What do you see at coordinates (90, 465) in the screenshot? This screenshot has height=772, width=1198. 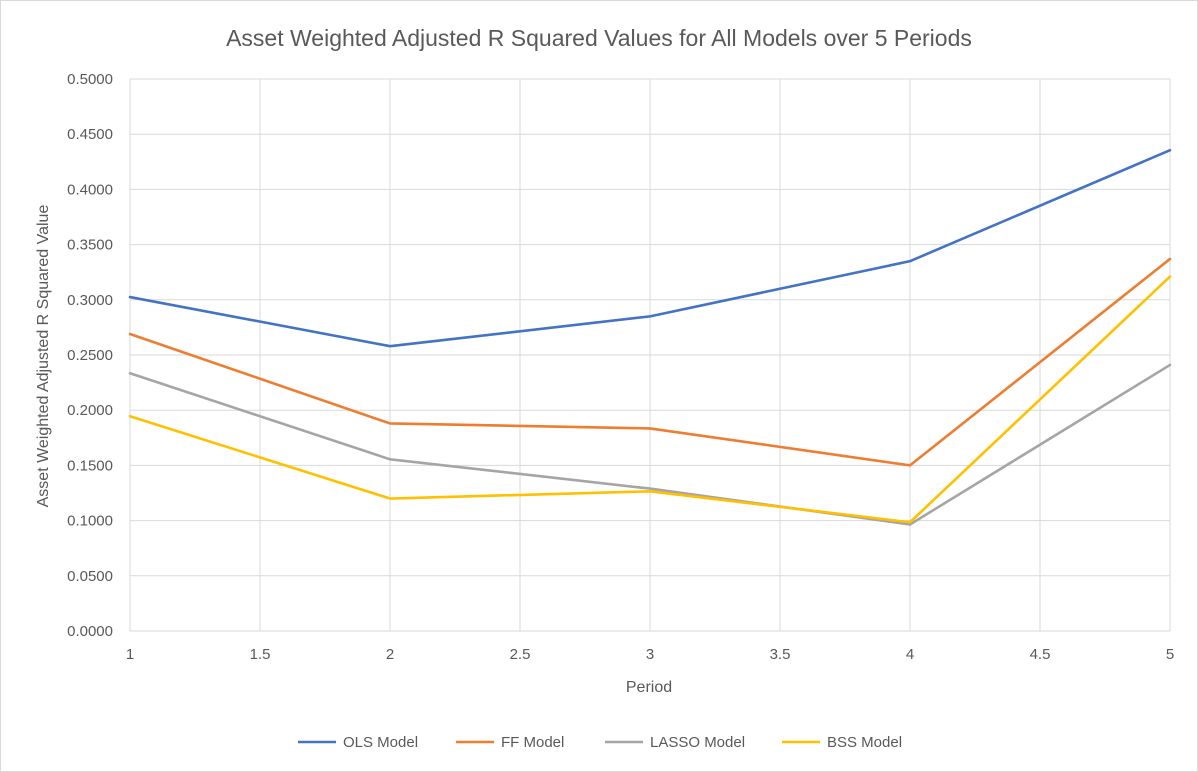 I see `y-tick-label: 0.1500` at bounding box center [90, 465].